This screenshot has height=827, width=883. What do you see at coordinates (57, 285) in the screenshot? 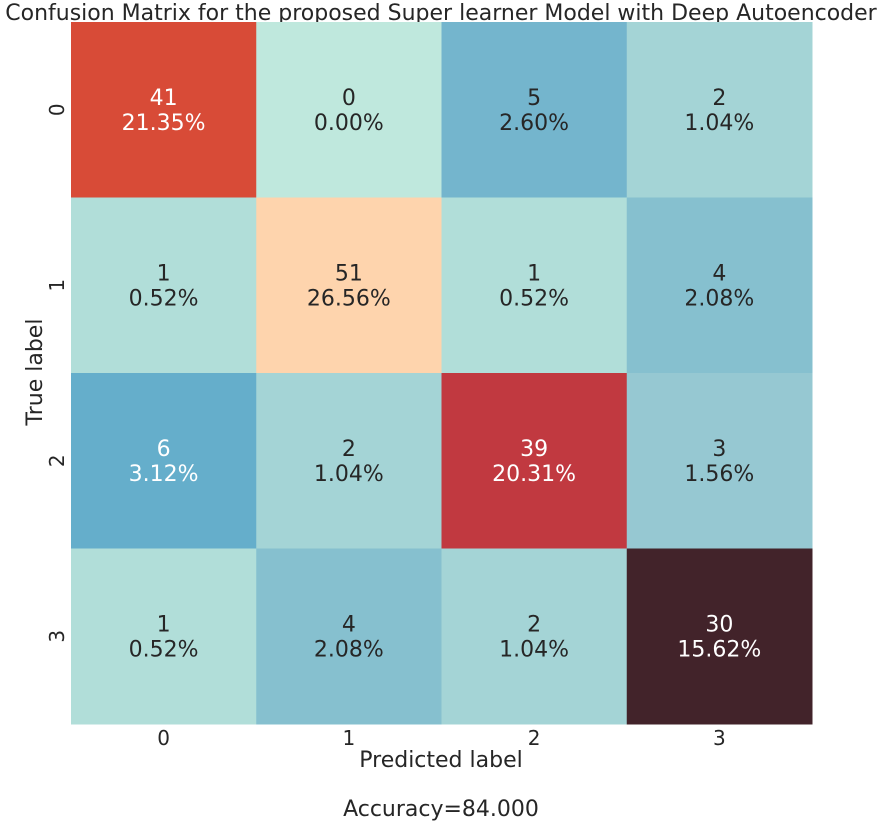
I see `y-tick-label: 1` at bounding box center [57, 285].